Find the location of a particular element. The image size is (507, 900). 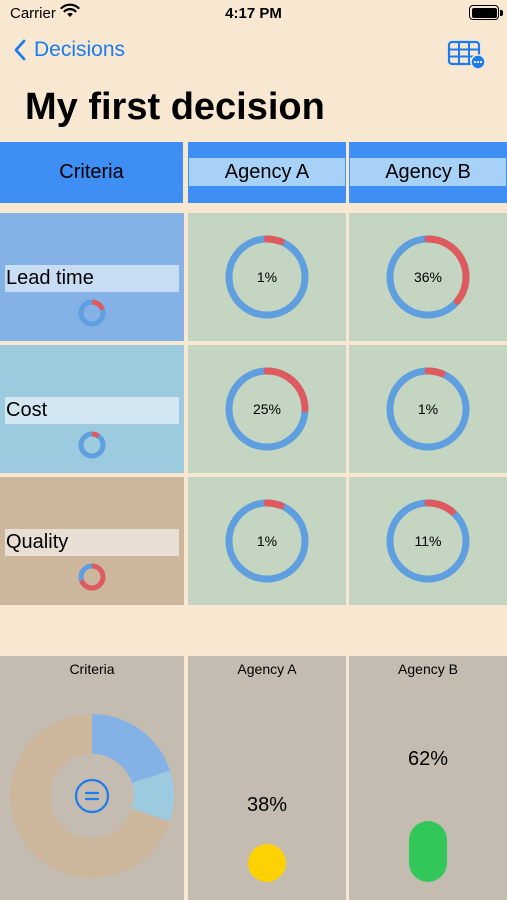

status-bar: Carrier 4:17 PM is located at coordinates (253, 14).